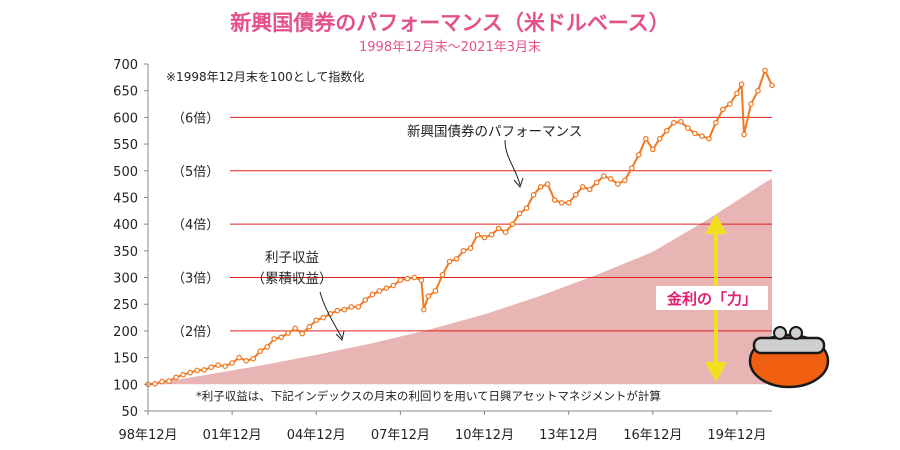 This screenshot has width=900, height=450. What do you see at coordinates (125, 65) in the screenshot?
I see `y-tick-label: 700` at bounding box center [125, 65].